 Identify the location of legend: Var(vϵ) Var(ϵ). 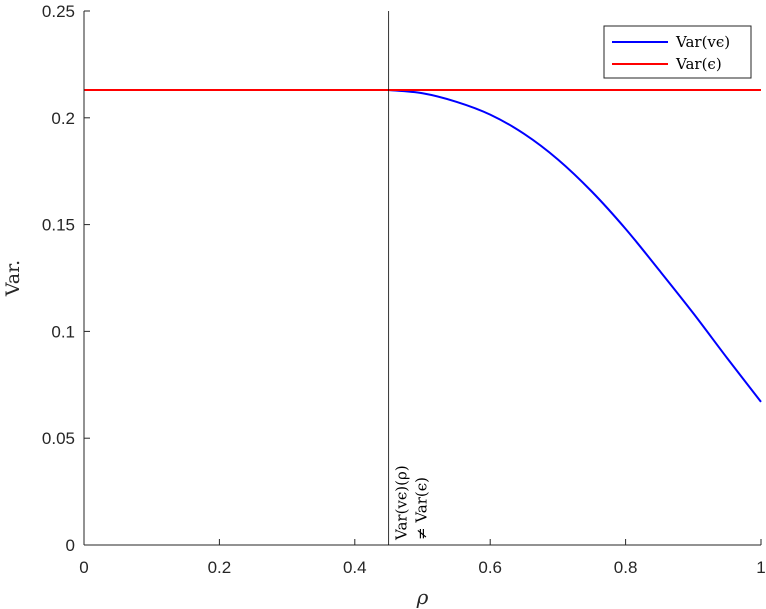
(677, 52).